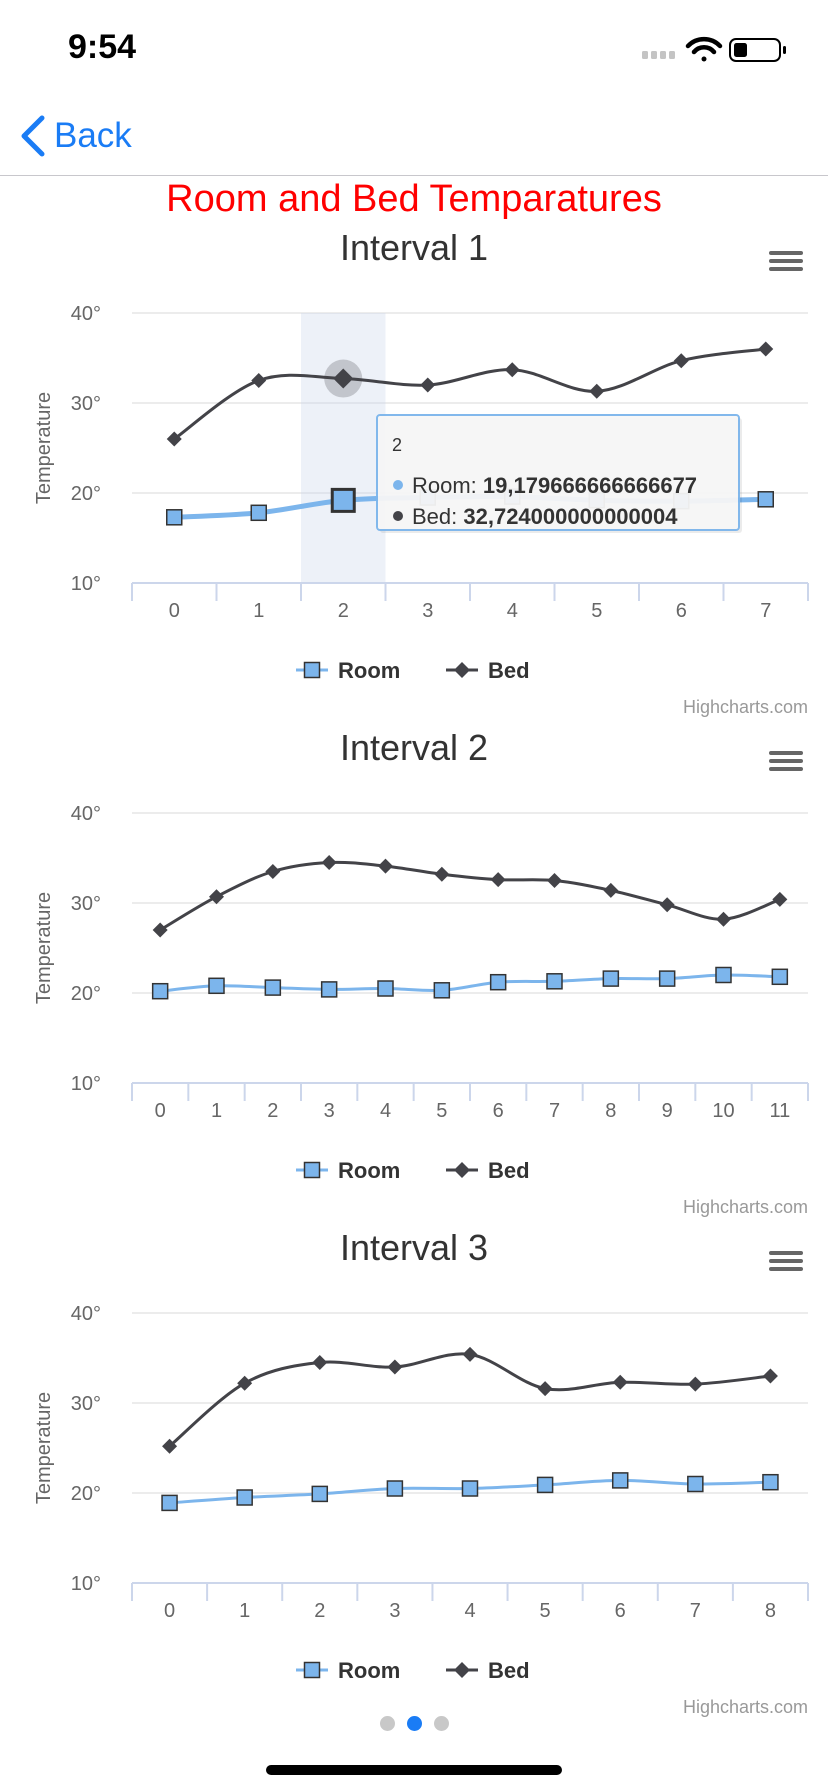 Image resolution: width=828 pixels, height=1792 pixels. Describe the element at coordinates (86, 1404) in the screenshot. I see `y-tick-label: 30°` at that location.